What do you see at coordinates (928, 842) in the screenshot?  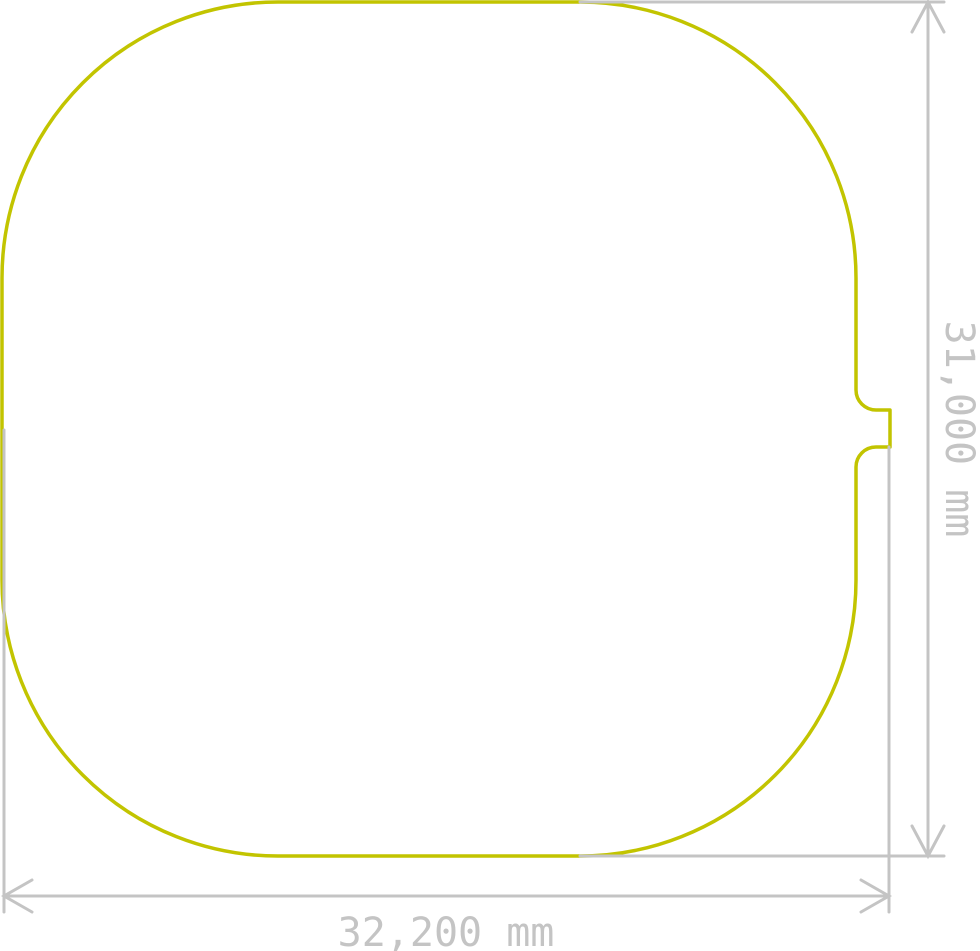 I see `height-arrow-bottom-icon` at bounding box center [928, 842].